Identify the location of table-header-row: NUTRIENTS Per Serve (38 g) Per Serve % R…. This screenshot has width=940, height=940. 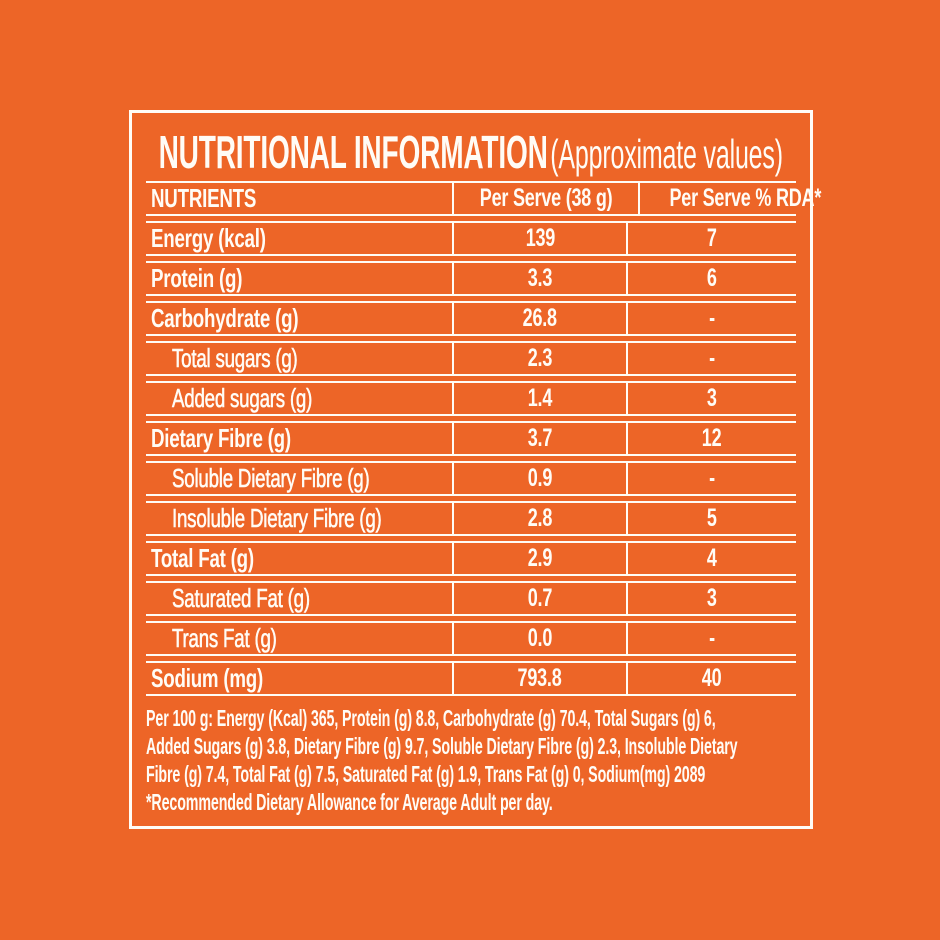
(484, 198).